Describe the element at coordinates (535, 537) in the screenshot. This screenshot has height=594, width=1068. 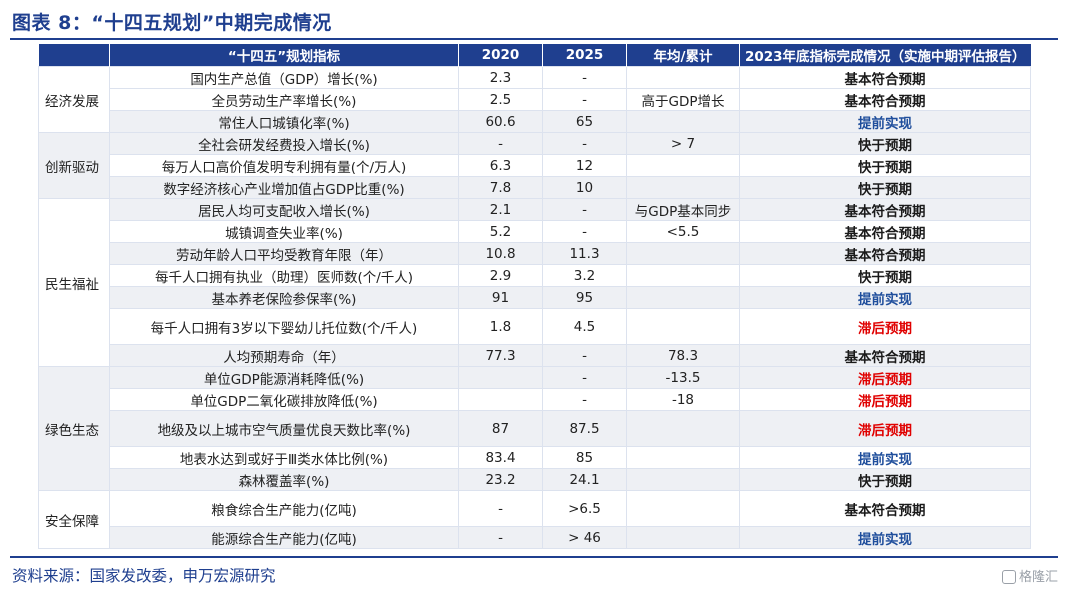
I see `table-row: 能源综合生产能力(亿吨) - > 46 提前实现` at that location.